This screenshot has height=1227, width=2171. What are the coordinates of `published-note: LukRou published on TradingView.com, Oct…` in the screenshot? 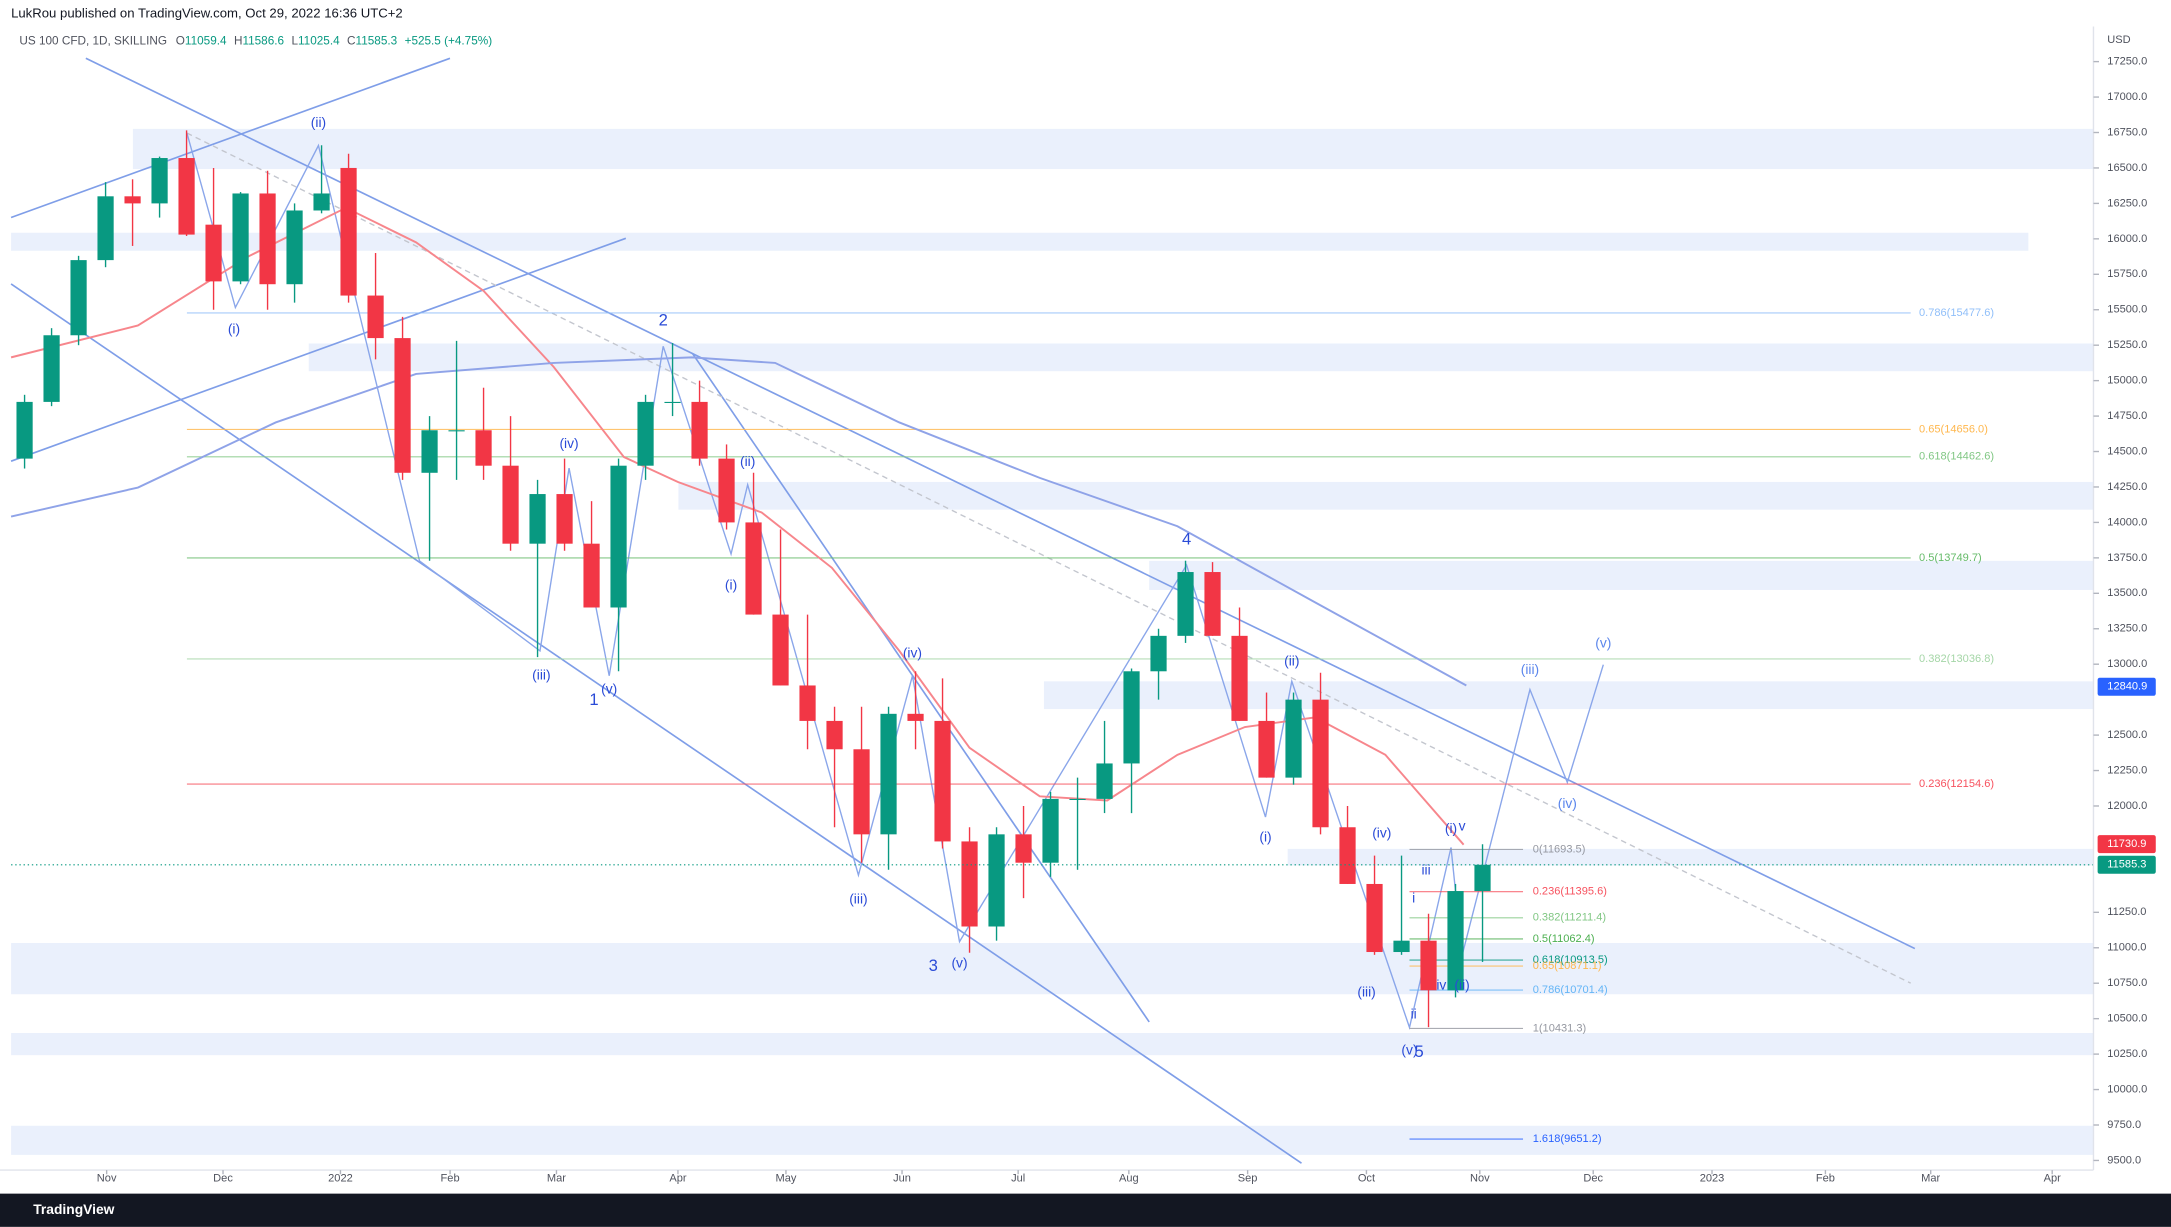 It's located at (207, 12).